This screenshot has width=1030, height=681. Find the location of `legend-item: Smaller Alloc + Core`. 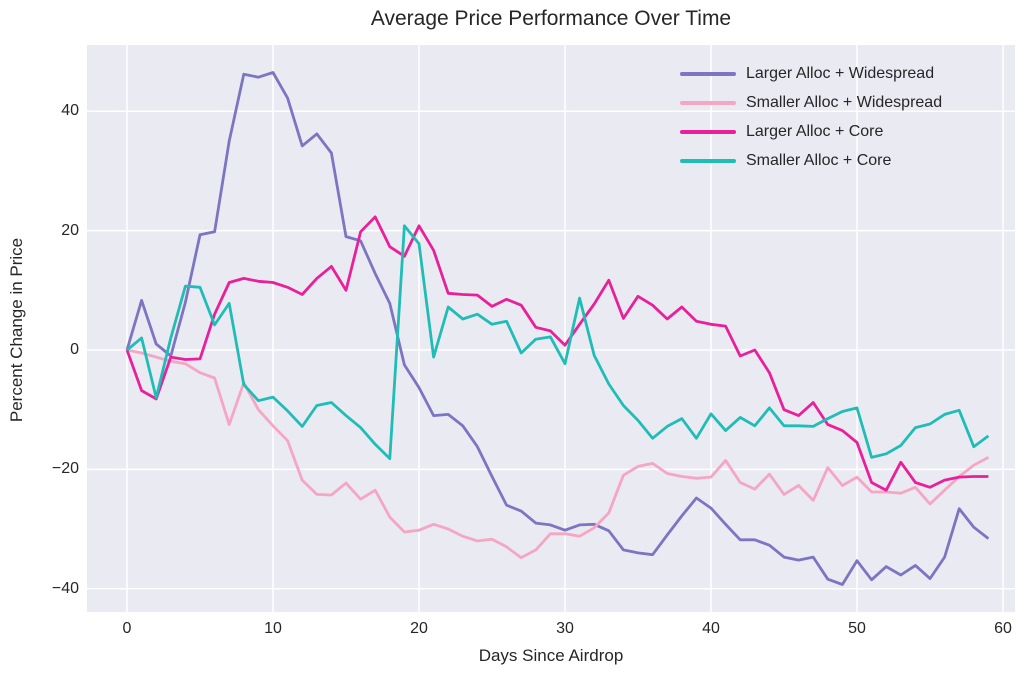

legend-item: Smaller Alloc + Core is located at coordinates (811, 160).